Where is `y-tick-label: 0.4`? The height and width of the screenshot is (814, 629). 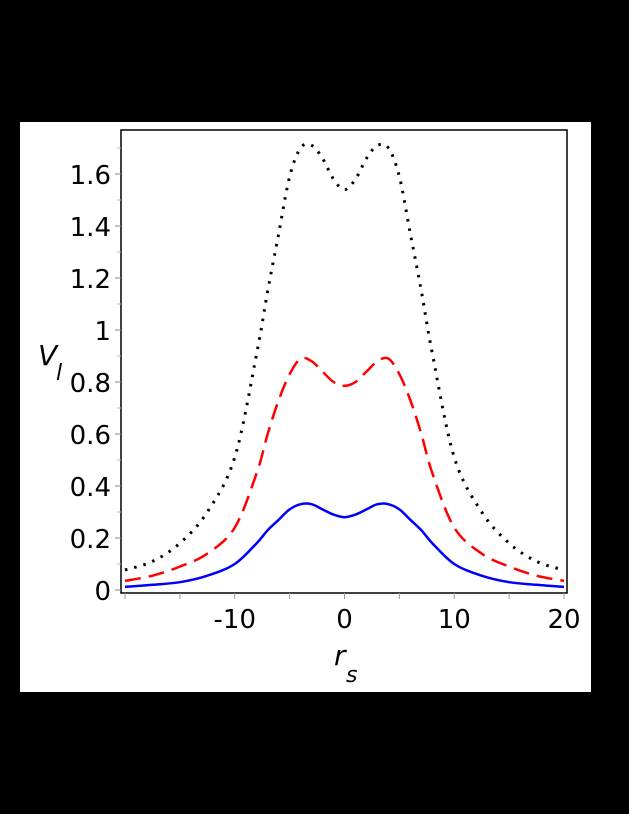 y-tick-label: 0.4 is located at coordinates (90, 488).